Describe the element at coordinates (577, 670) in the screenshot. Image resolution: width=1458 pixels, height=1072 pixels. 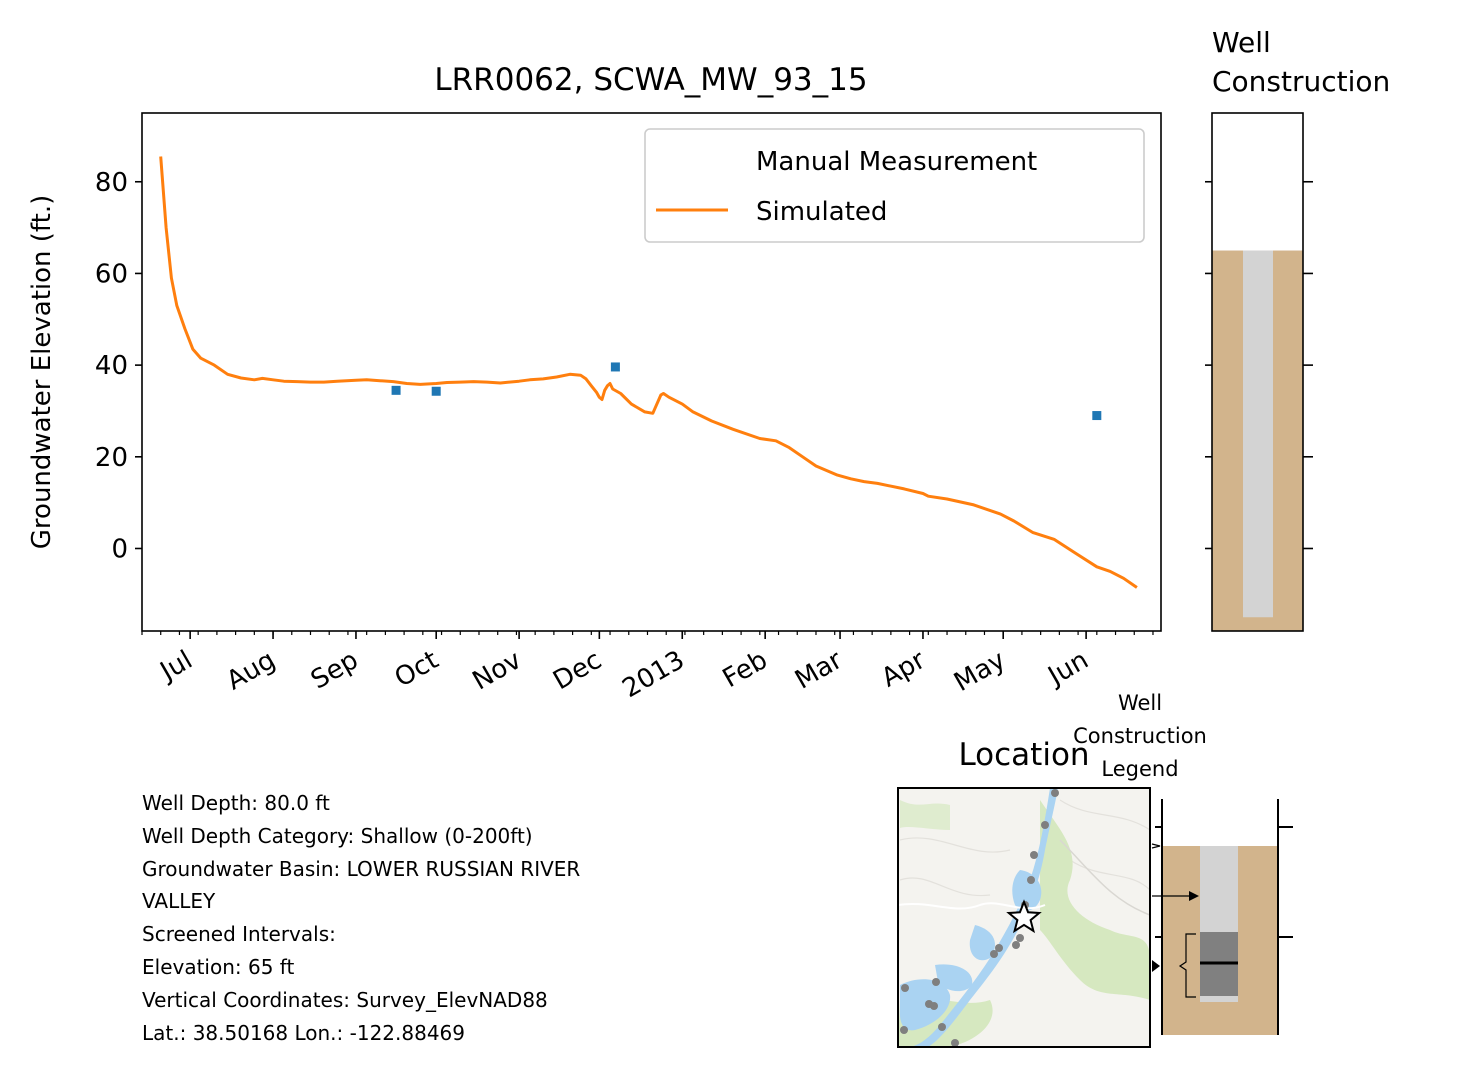
I see `x-tick-label: Dec` at that location.